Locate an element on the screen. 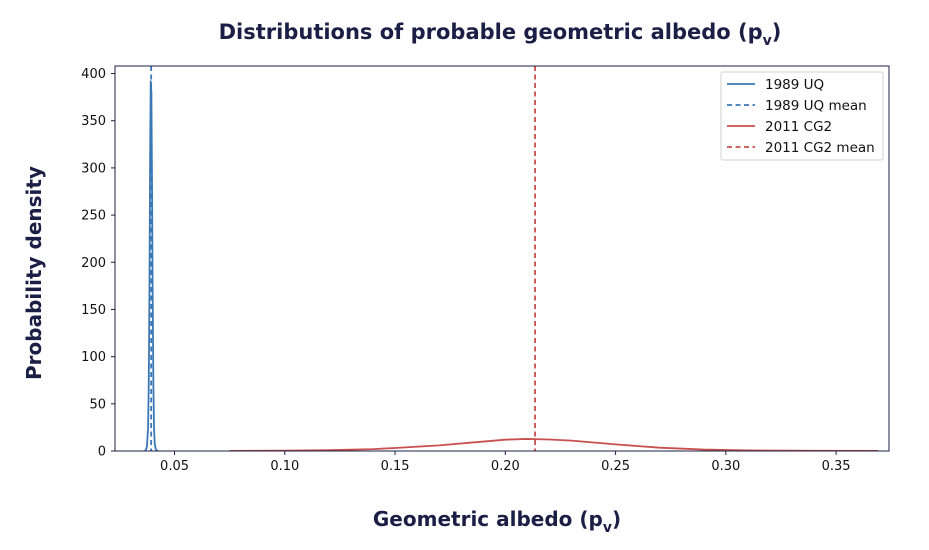 Image resolution: width=929 pixels, height=550 pixels. y-tick-label: 50 is located at coordinates (97, 404).